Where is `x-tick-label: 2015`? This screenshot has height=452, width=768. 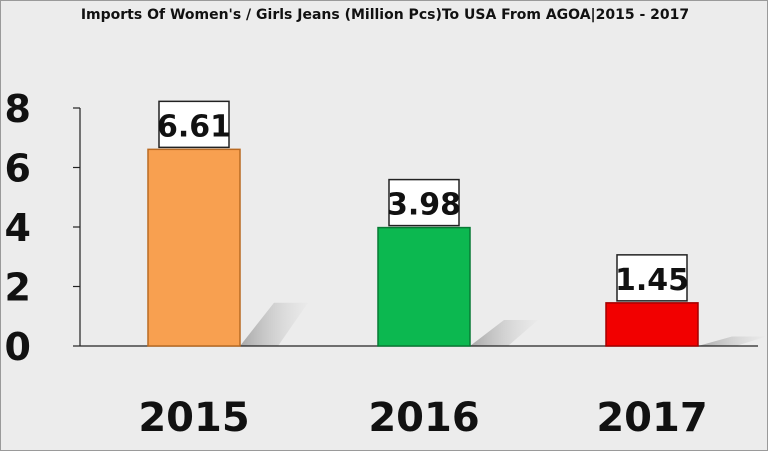
x-tick-label: 2015 is located at coordinates (193, 418).